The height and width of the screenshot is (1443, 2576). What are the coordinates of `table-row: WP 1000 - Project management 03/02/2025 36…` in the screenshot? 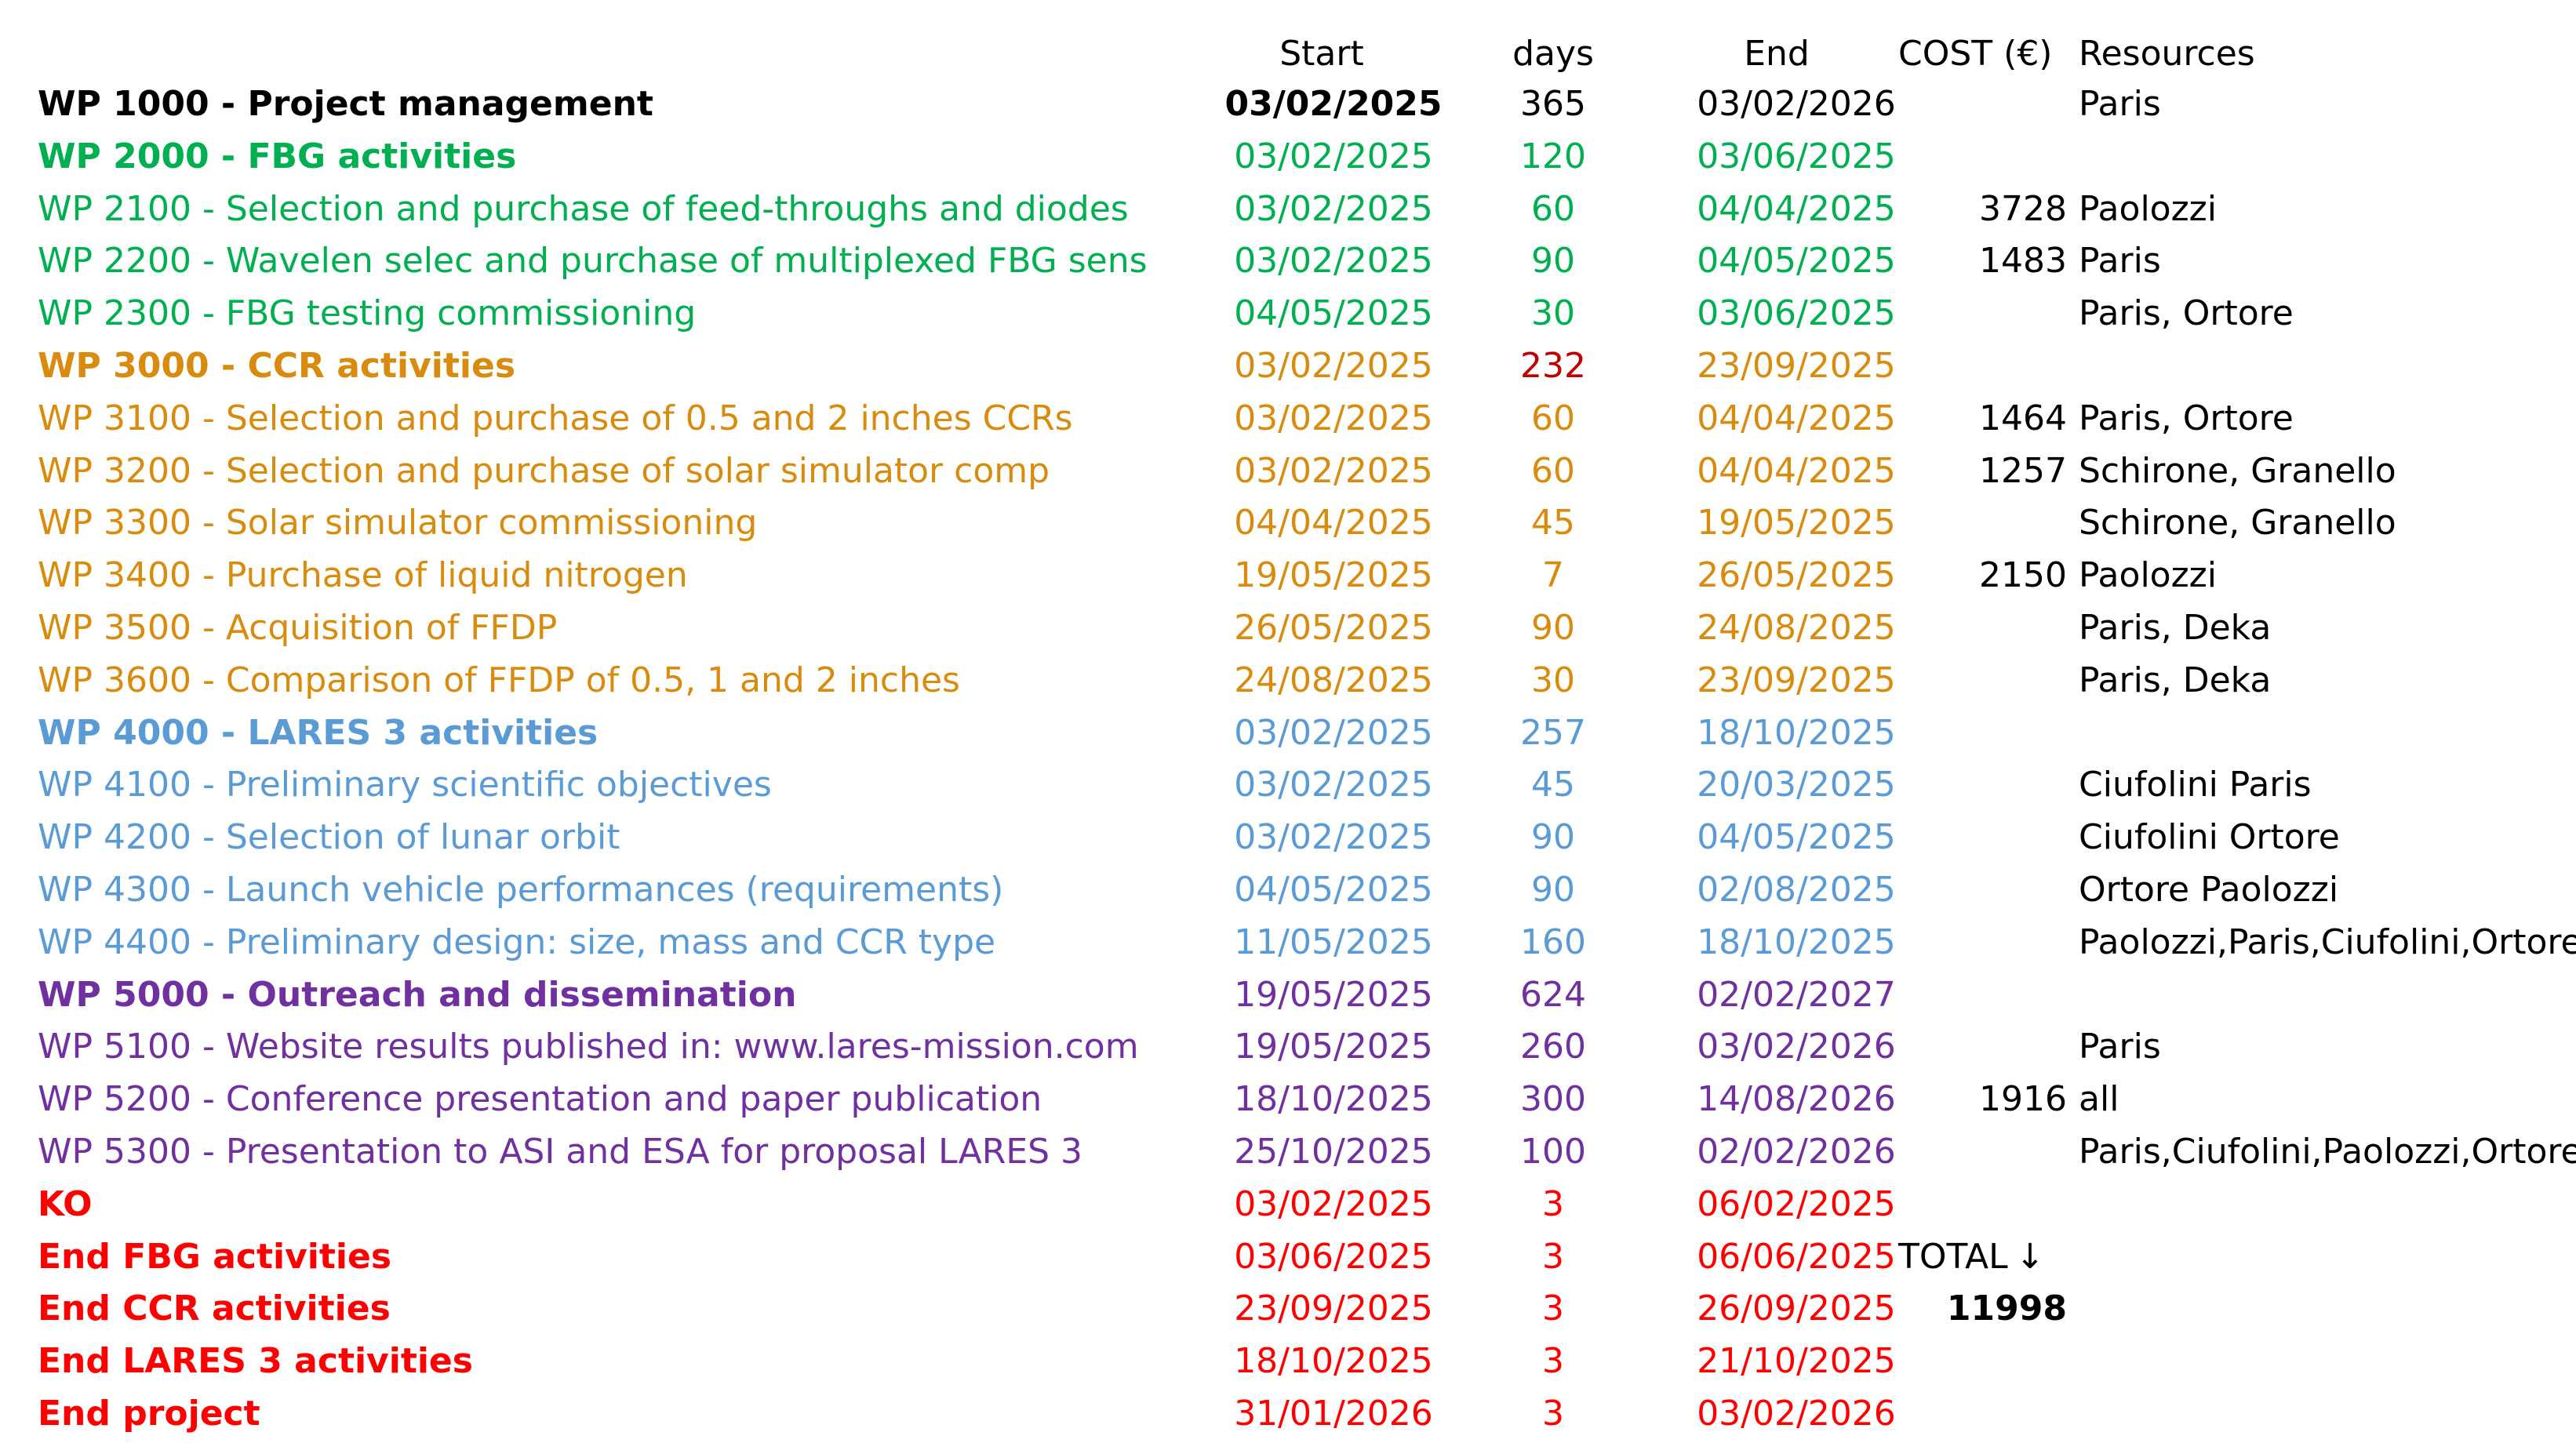 It's located at (1288, 104).